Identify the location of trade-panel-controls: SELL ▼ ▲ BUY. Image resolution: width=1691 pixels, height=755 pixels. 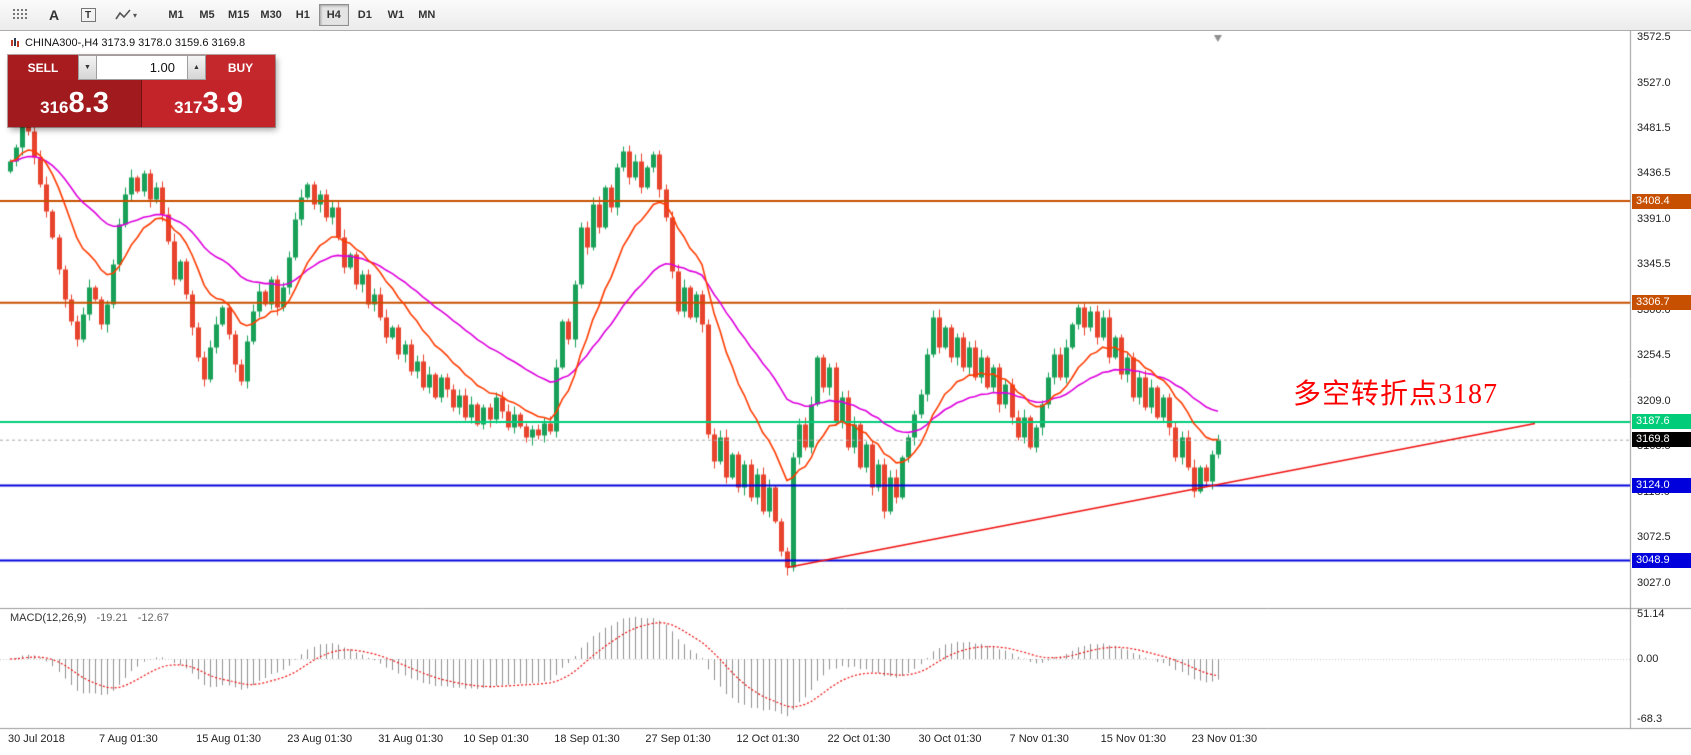
(141, 67).